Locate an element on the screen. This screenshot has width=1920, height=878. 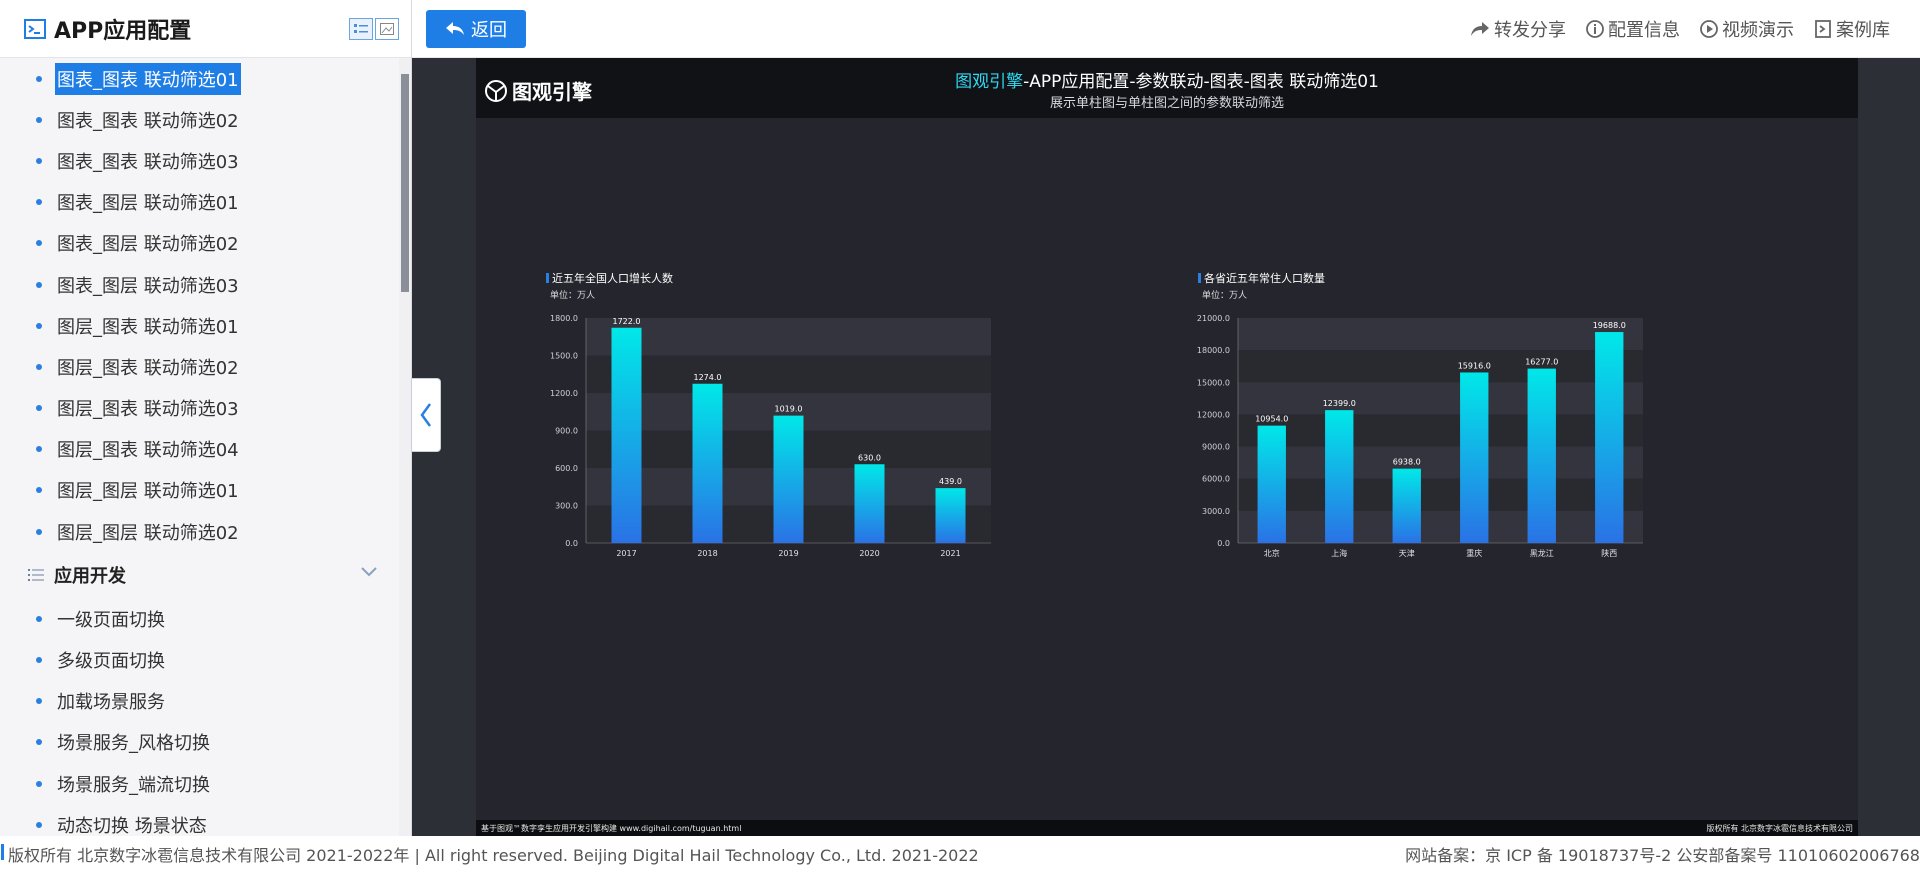
x-tick-label: 陕西 is located at coordinates (1609, 553).